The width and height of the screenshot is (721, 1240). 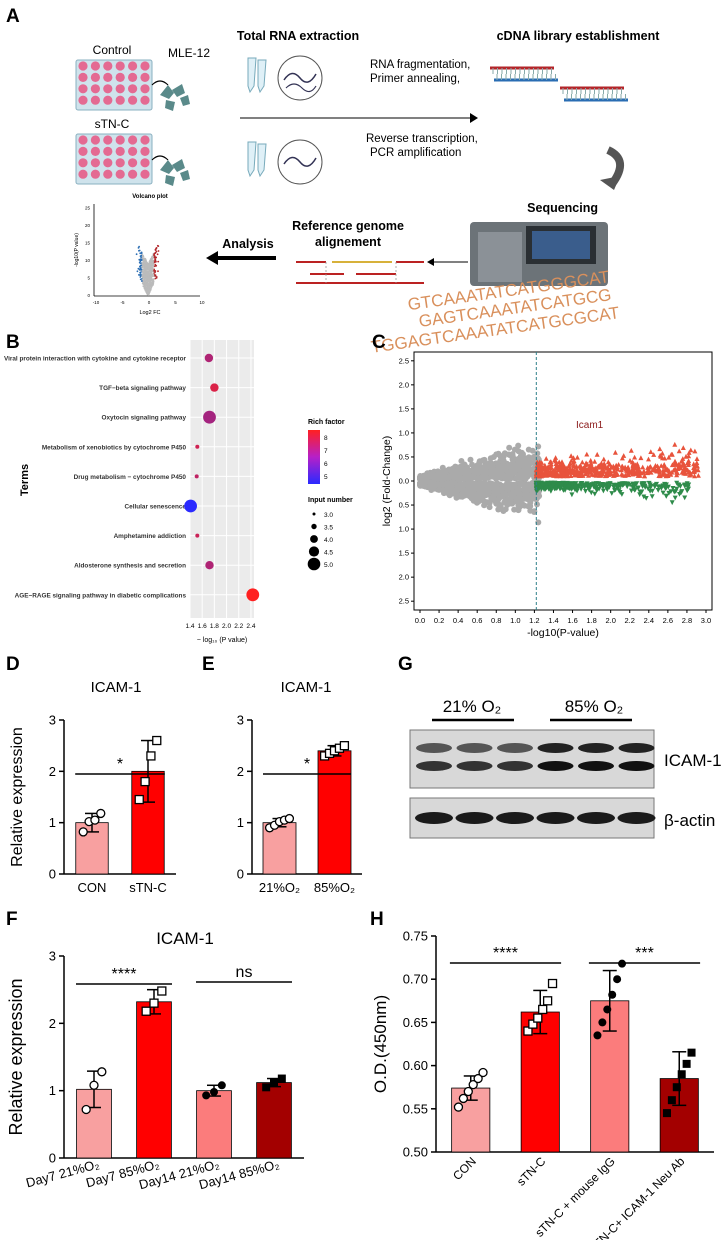 I want to click on western-blot: 21% O₂ 85% O₂ ICAM-1 β-actin, so click(x=565, y=768).